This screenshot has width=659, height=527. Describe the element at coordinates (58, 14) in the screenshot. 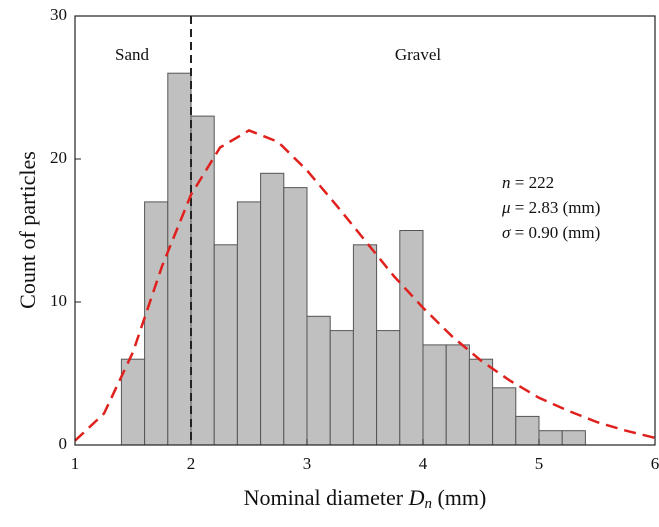

I see `y-tick-label: 30` at that location.